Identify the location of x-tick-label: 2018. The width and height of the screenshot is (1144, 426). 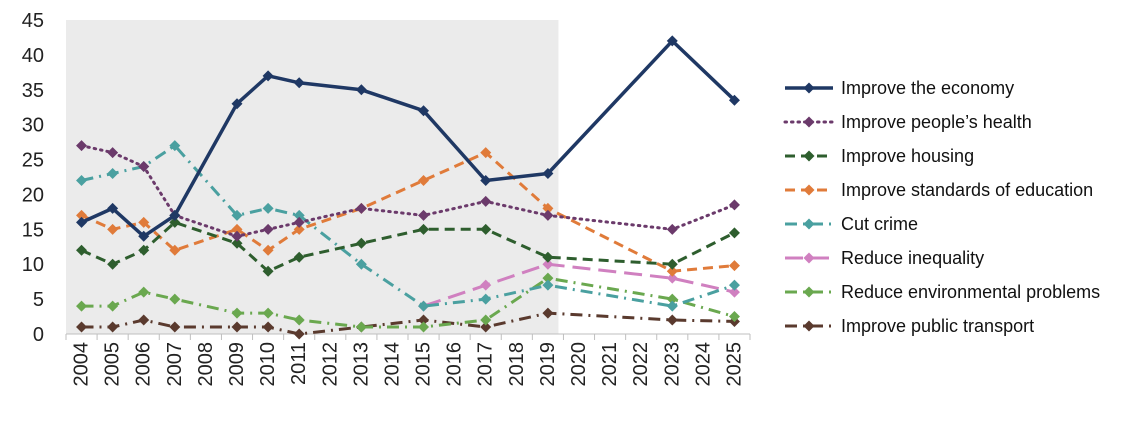
(517, 364).